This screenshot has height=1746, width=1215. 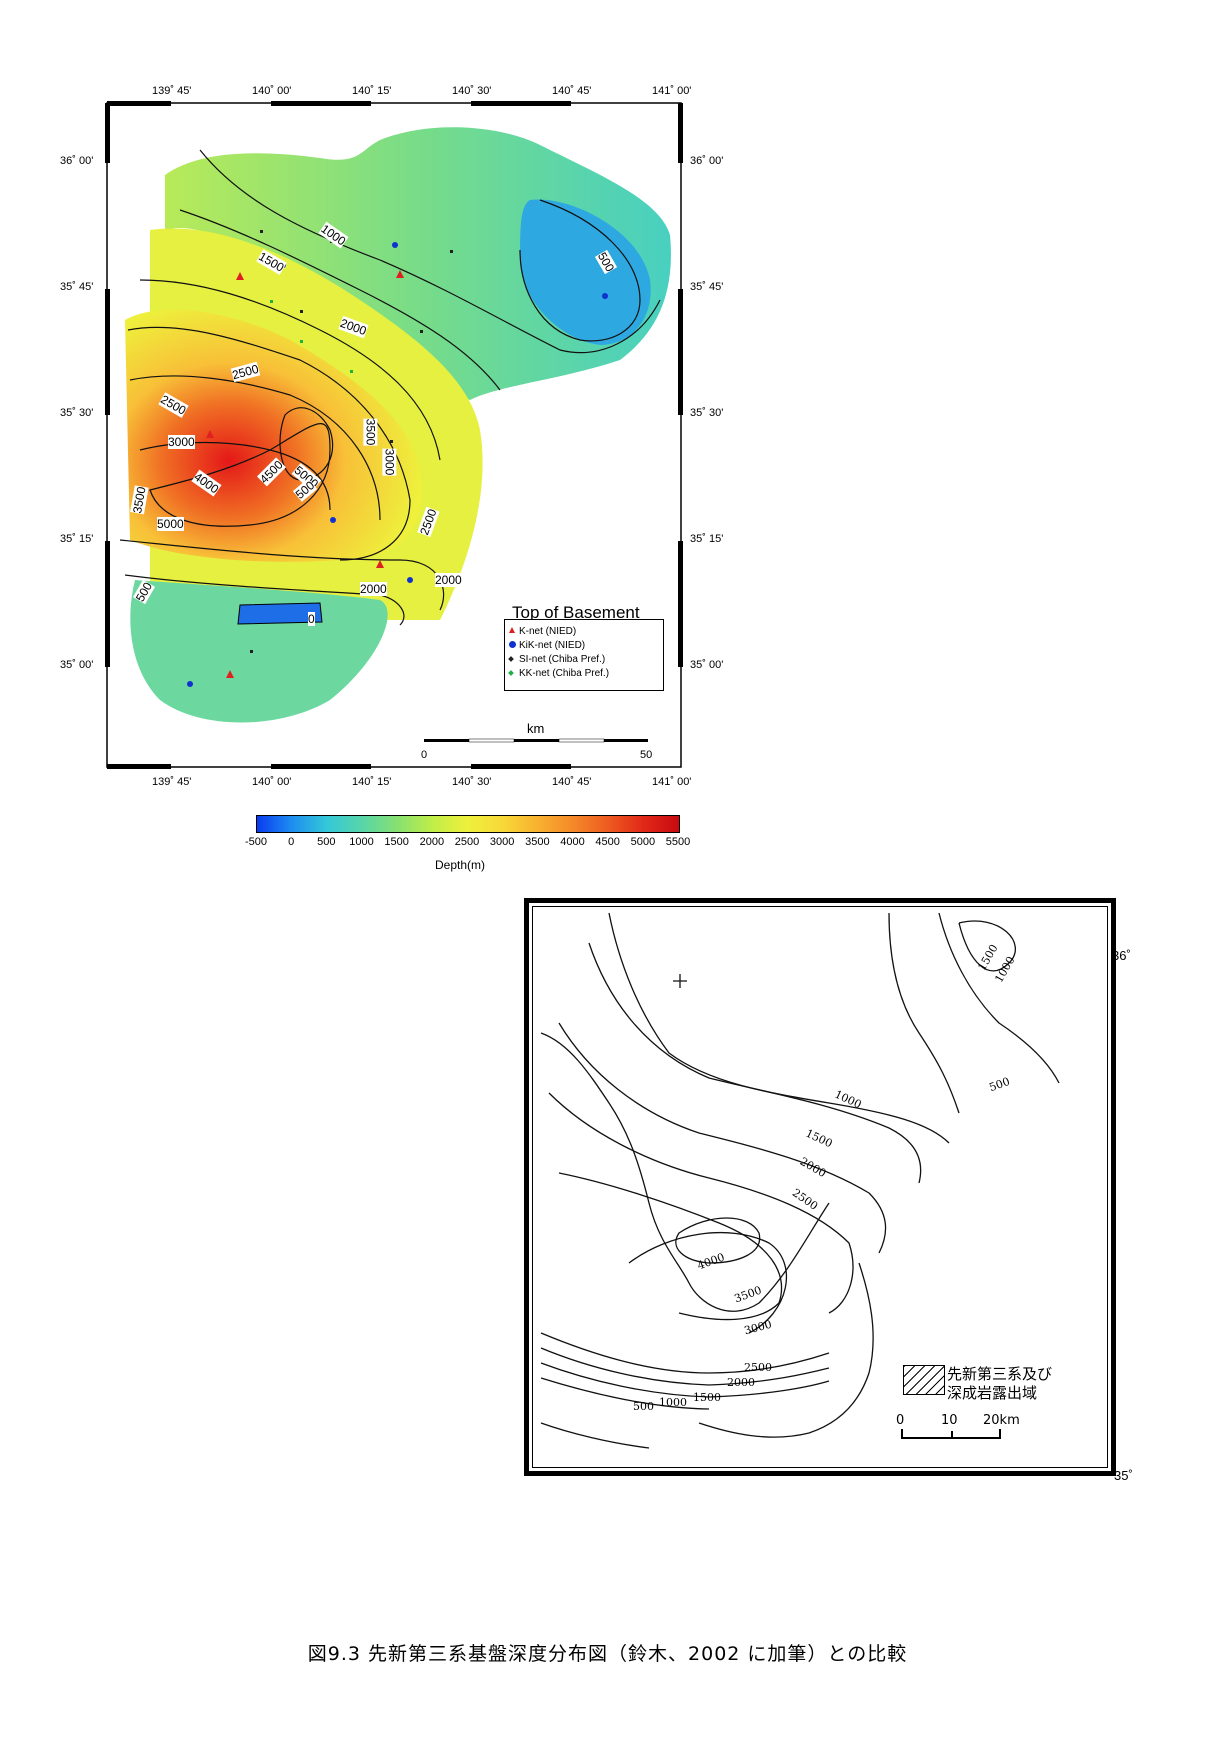 What do you see at coordinates (673, 1402) in the screenshot?
I see `contour-label: 1000` at bounding box center [673, 1402].